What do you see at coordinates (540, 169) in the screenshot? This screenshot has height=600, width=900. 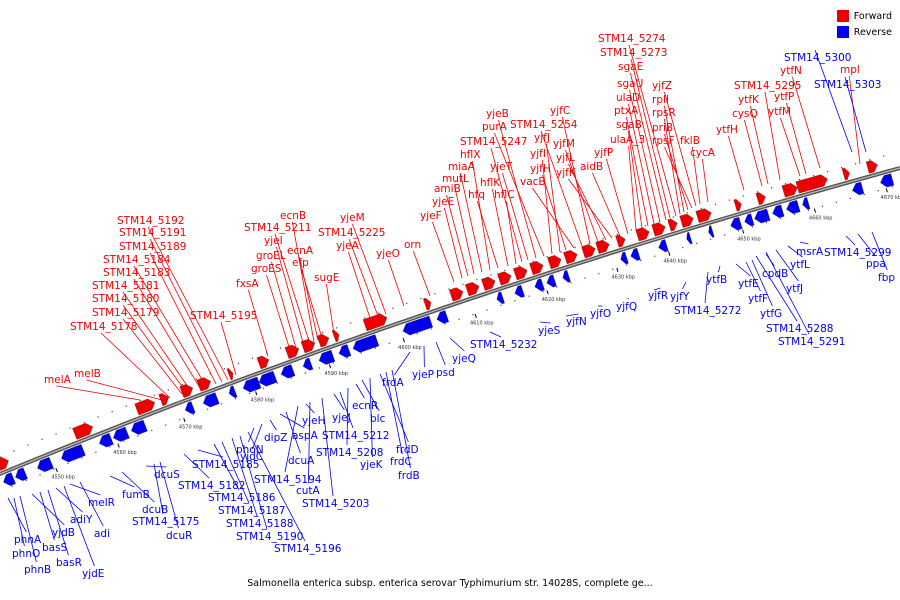 I see `forward-gene-label: yjfH` at bounding box center [540, 169].